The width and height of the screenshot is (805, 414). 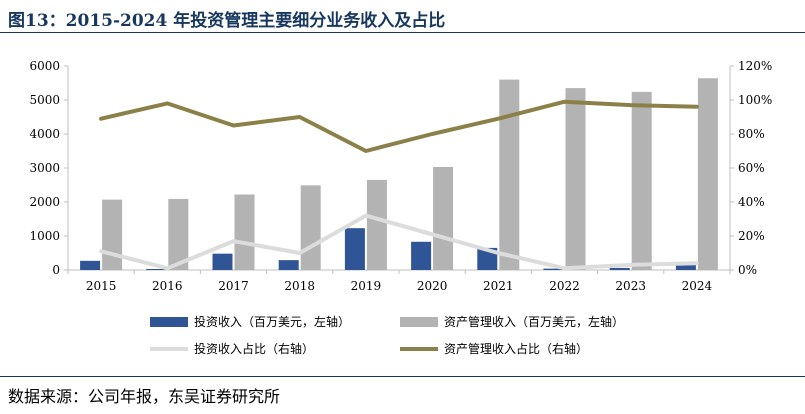 What do you see at coordinates (399, 126) in the screenshot?
I see `line-asset-management-income-share` at bounding box center [399, 126].